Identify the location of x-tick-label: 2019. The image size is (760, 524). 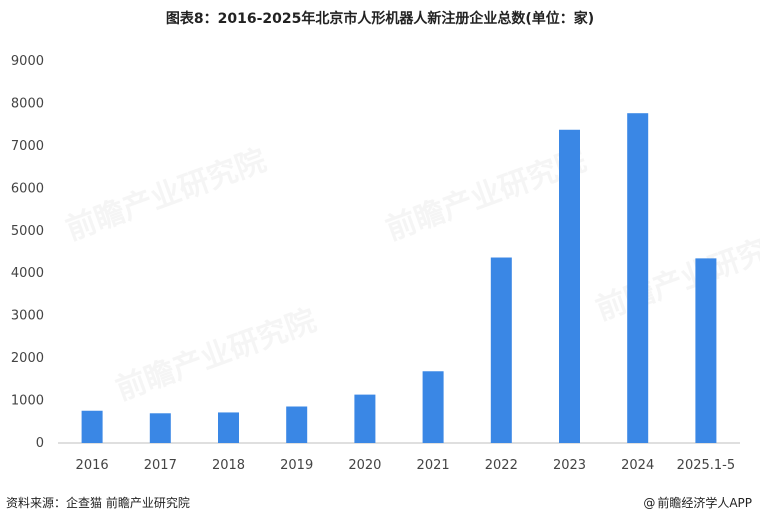
(296, 465).